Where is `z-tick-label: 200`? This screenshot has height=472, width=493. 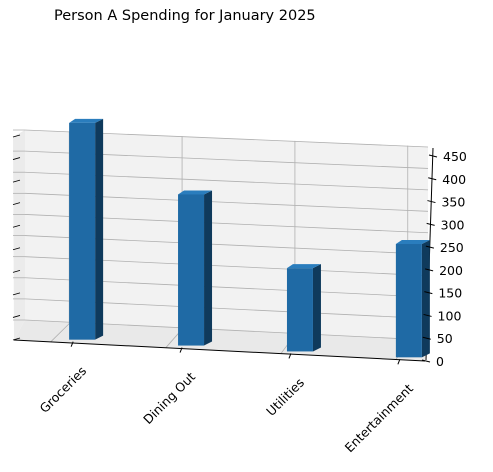
z-tick-label: 200 is located at coordinates (451, 270).